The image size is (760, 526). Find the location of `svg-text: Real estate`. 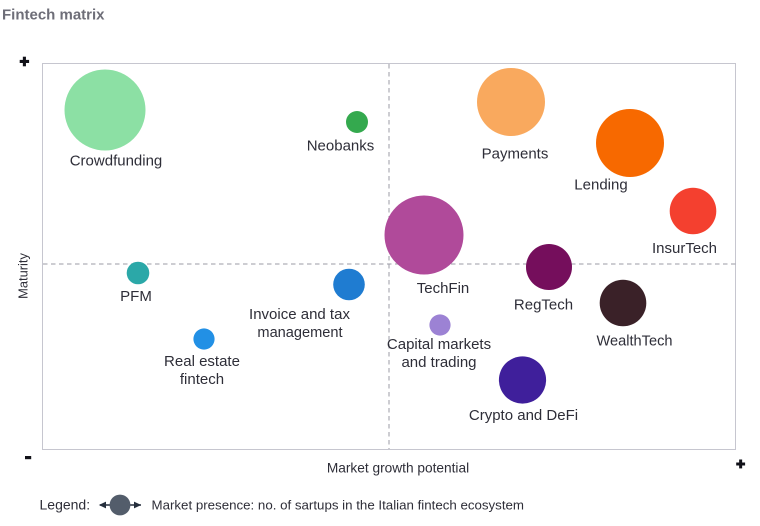

svg-text: Real estate is located at coordinates (202, 361).